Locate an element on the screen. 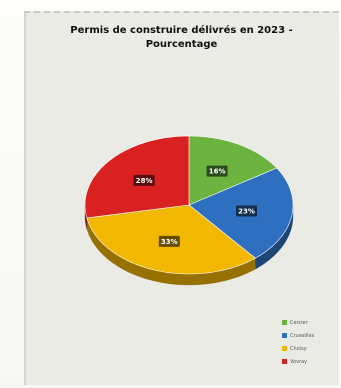 This screenshot has width=341, height=388. legend-item-cercier: Cercier is located at coordinates (310, 322).